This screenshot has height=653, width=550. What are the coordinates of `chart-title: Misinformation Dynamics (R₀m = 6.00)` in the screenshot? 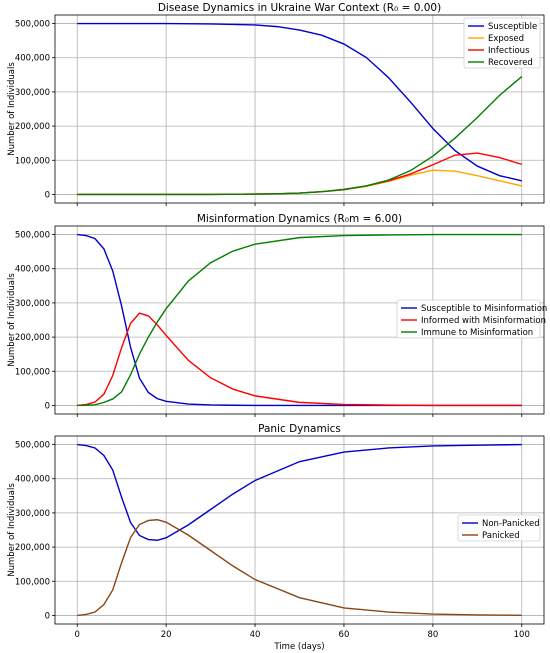 It's located at (299, 219).